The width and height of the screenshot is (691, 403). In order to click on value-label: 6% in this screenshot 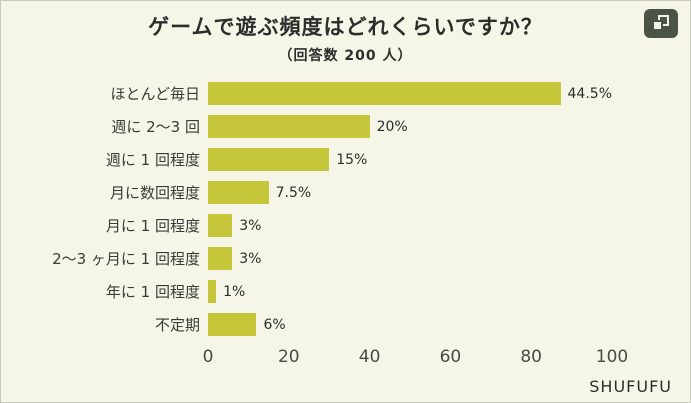, I will do `click(274, 324)`.